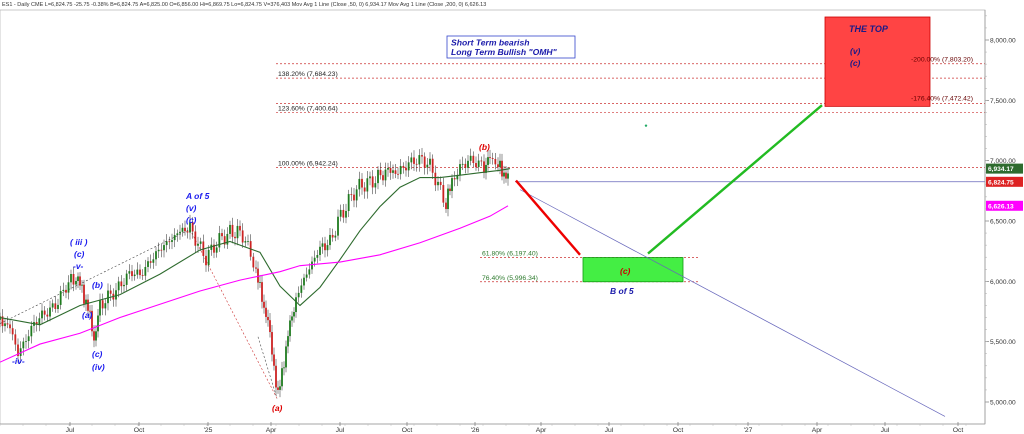 Image resolution: width=1024 pixels, height=434 pixels. What do you see at coordinates (669, 180) in the screenshot?
I see `projections` at bounding box center [669, 180].